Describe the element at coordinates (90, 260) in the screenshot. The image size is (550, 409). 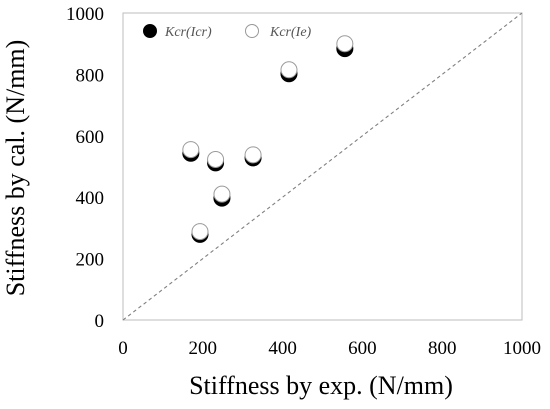
I see `y-tick-label: 200` at that location.